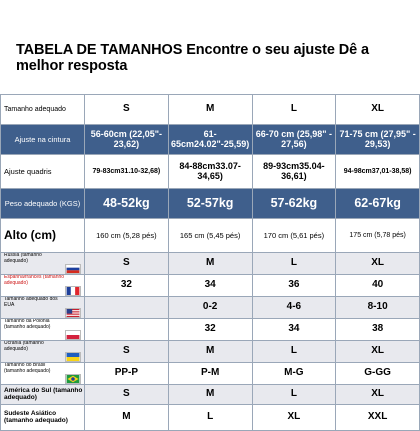 The height and width of the screenshot is (431, 420). What do you see at coordinates (294, 109) in the screenshot?
I see `size-header-l: L` at bounding box center [294, 109].